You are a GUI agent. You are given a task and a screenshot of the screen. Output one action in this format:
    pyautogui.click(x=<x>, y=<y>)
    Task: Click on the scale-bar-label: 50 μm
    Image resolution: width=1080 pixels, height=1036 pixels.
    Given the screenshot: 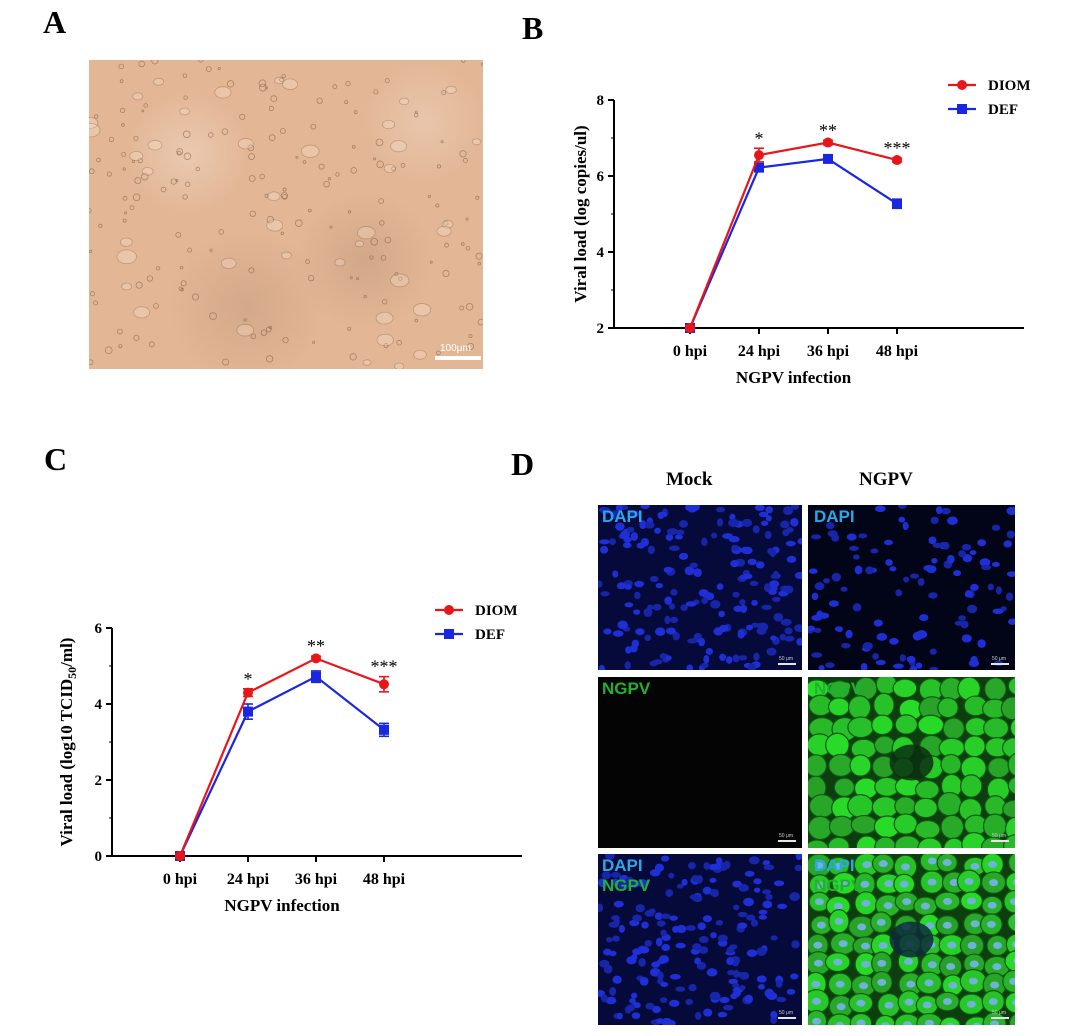 What is the action you would take?
    pyautogui.click(x=999, y=836)
    